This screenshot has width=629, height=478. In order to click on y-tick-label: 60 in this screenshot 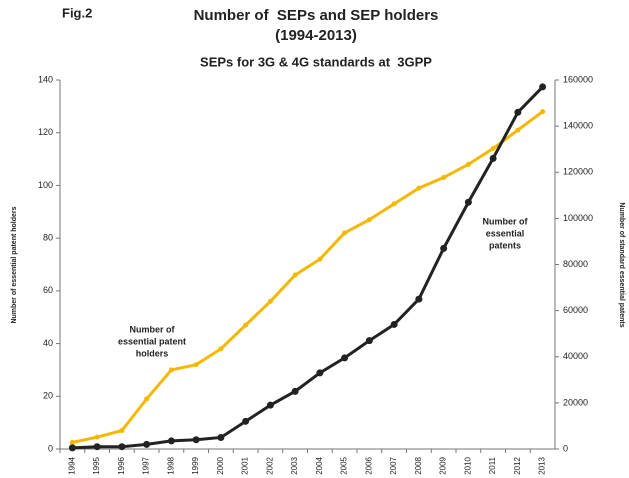, I will do `click(48, 290)`.